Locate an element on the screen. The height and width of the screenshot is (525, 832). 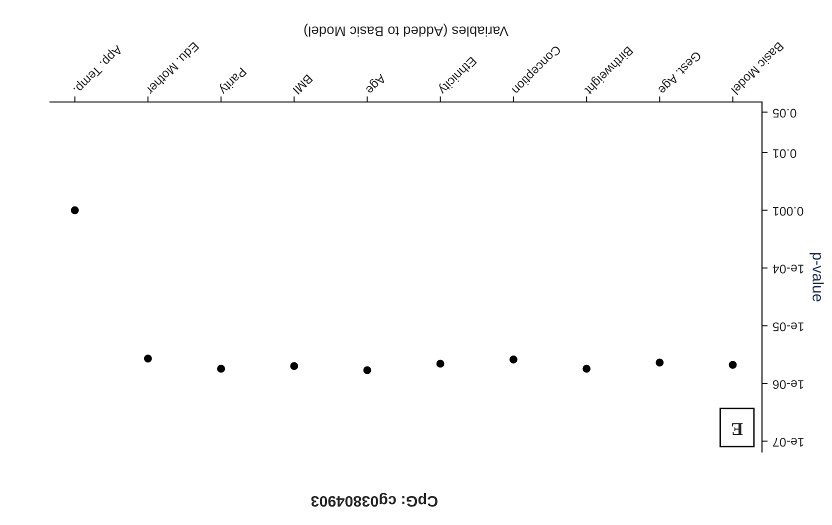
text: CpG: cg03804903 is located at coordinates (374, 499).